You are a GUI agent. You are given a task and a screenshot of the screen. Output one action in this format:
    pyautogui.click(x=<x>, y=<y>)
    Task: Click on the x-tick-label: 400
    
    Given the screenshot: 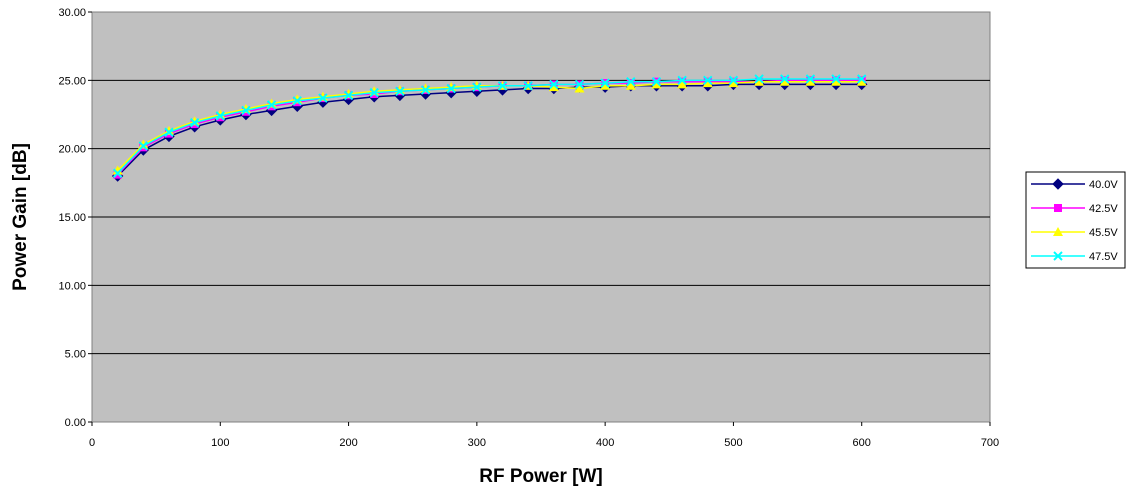 What is the action you would take?
    pyautogui.click(x=605, y=443)
    